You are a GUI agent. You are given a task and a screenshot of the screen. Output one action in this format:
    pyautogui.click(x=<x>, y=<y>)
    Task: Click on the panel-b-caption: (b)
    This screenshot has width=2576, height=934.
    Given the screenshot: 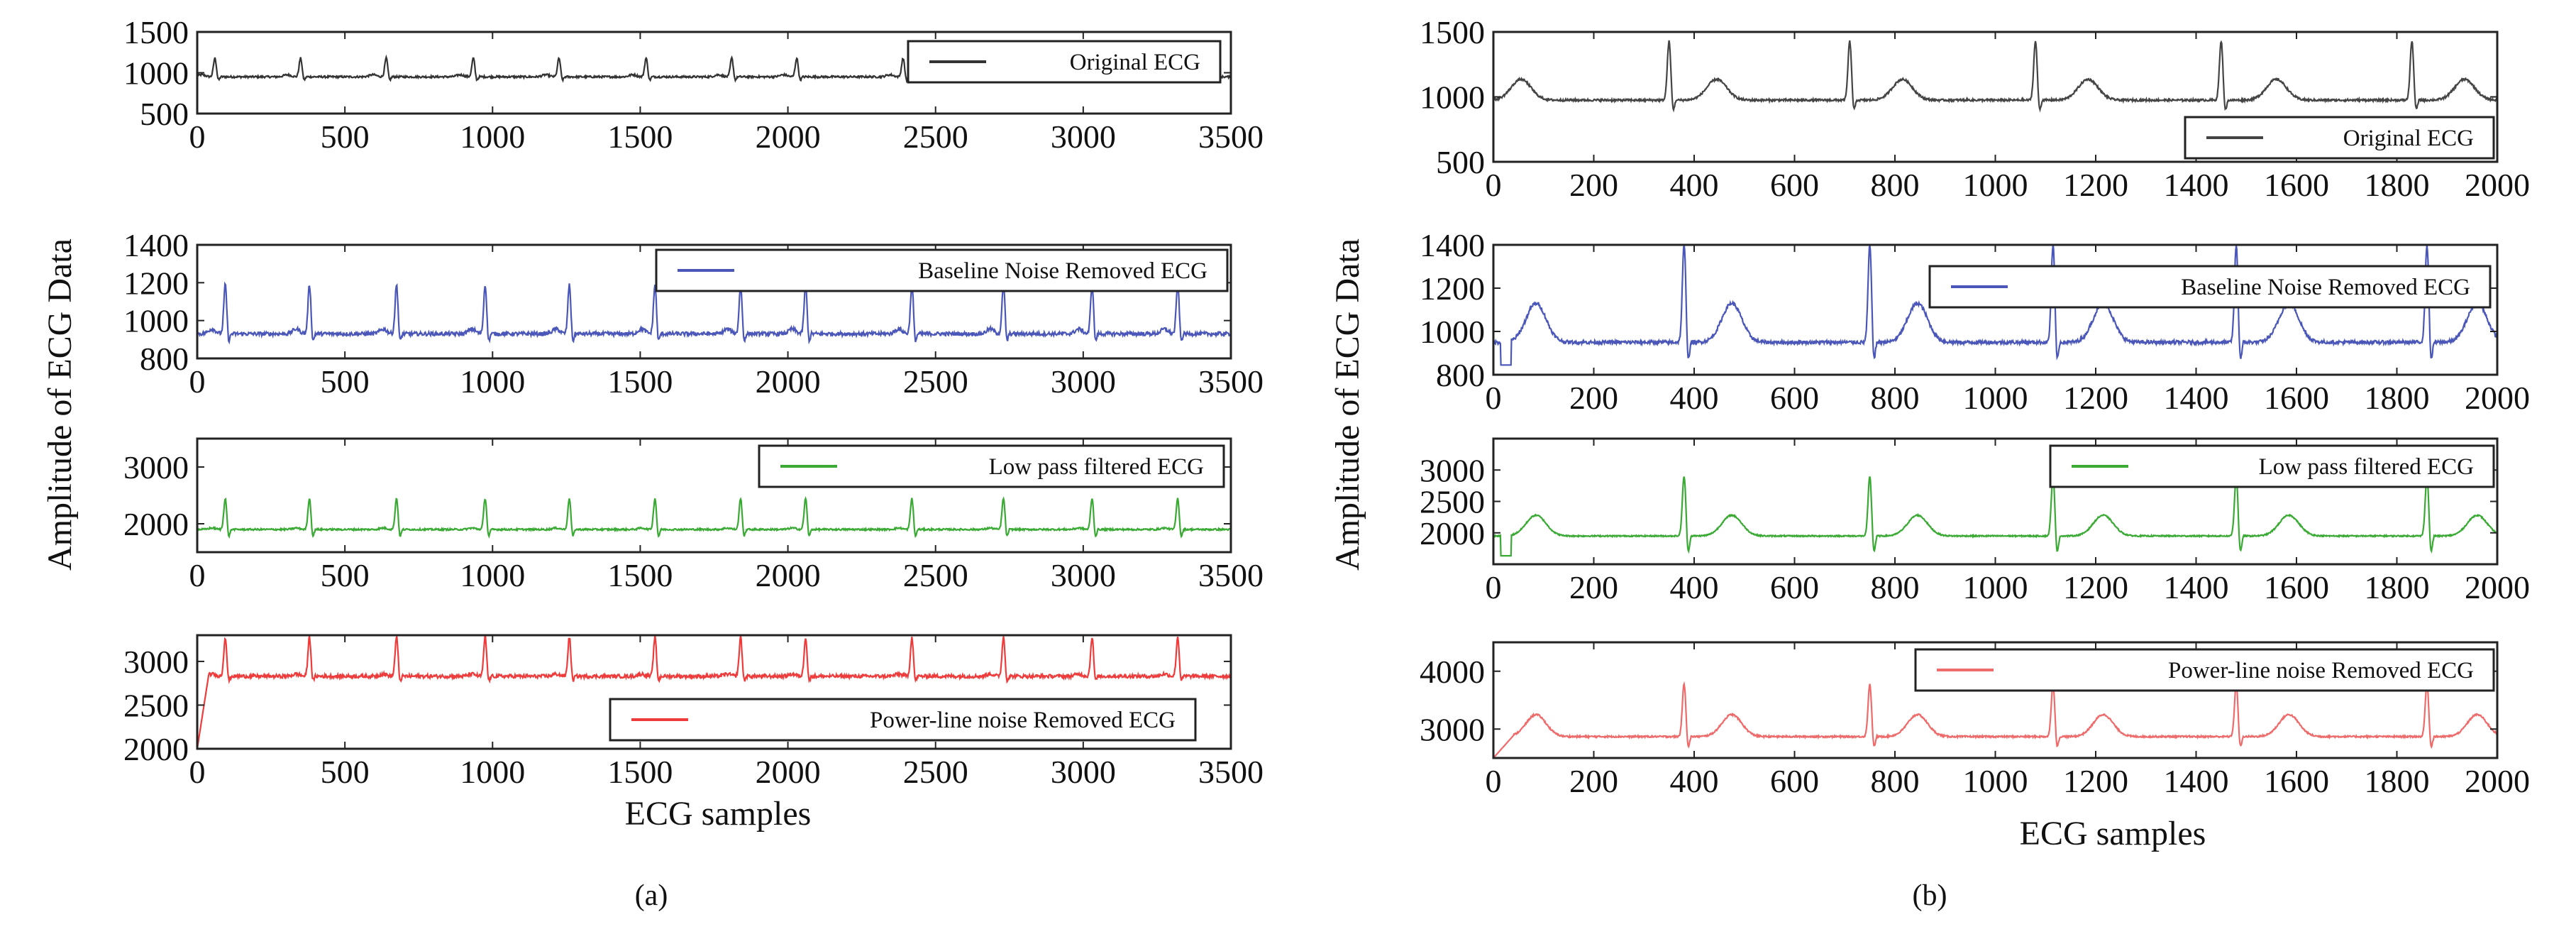 What is the action you would take?
    pyautogui.click(x=1930, y=895)
    